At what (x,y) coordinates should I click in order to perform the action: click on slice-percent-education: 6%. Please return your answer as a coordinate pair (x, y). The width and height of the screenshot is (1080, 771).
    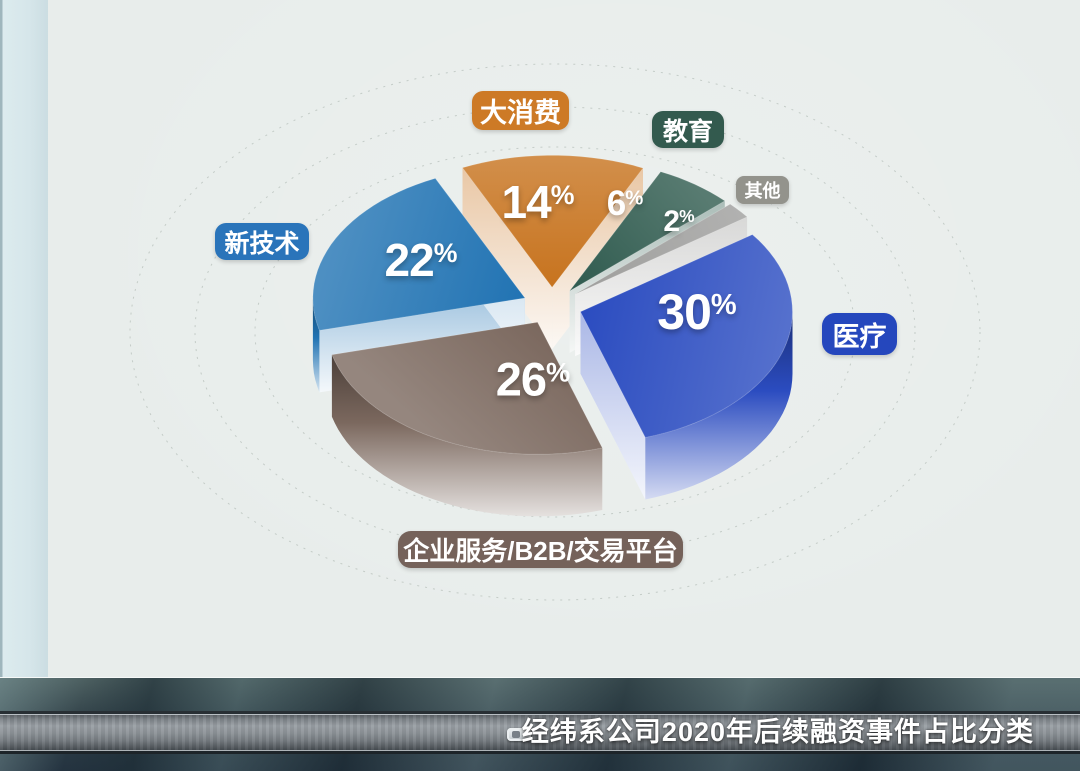
    Looking at the image, I should click on (625, 204).